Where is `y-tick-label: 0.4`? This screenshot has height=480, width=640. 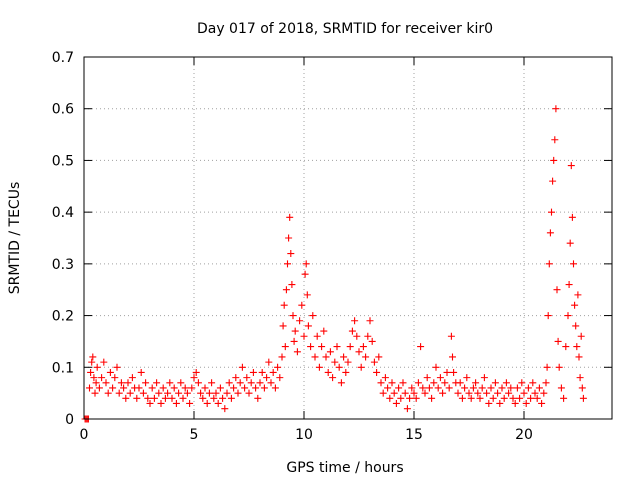
y-tick-label: 0.4 is located at coordinates (63, 213).